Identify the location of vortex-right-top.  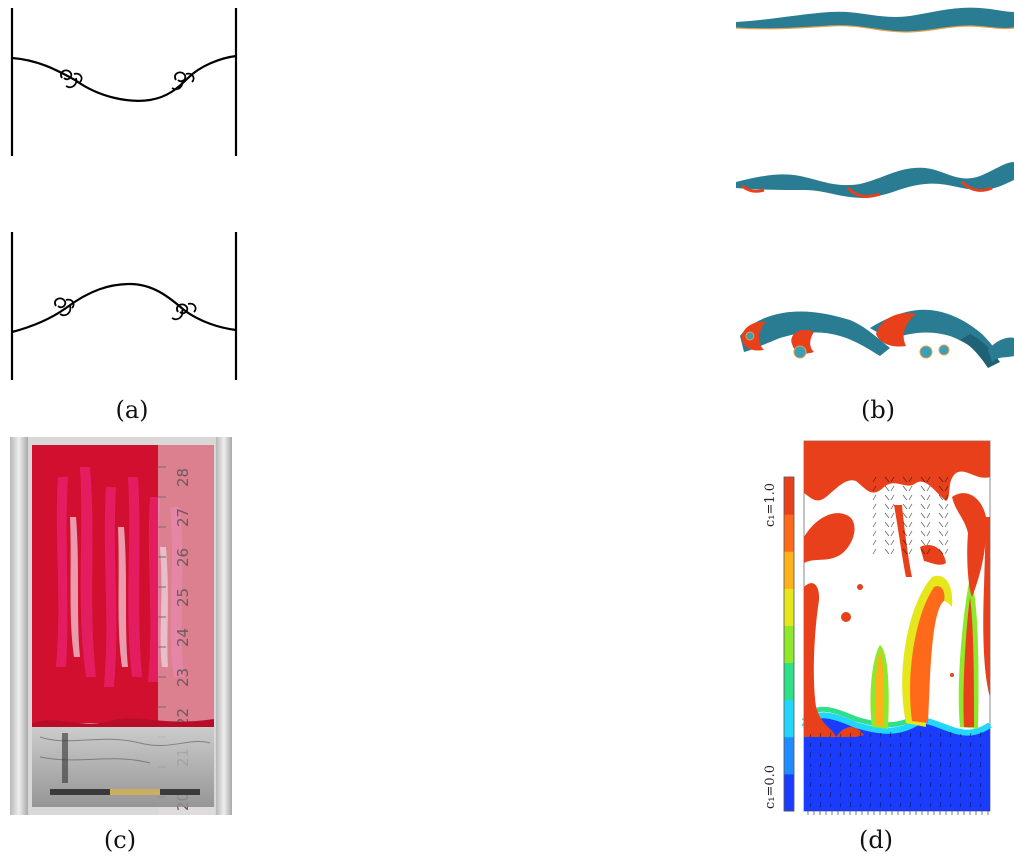
(183, 81).